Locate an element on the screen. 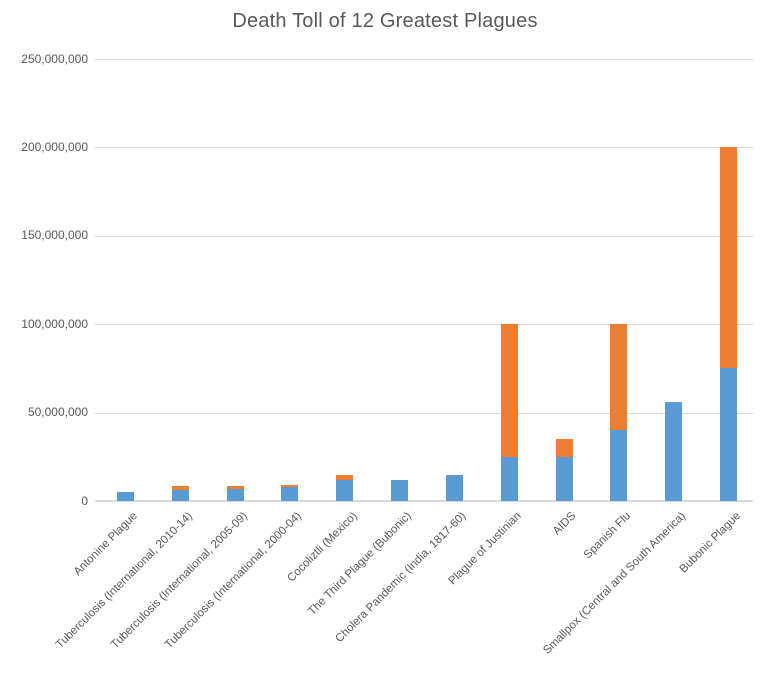  y-axis-tick-label: 0 is located at coordinates (84, 500).